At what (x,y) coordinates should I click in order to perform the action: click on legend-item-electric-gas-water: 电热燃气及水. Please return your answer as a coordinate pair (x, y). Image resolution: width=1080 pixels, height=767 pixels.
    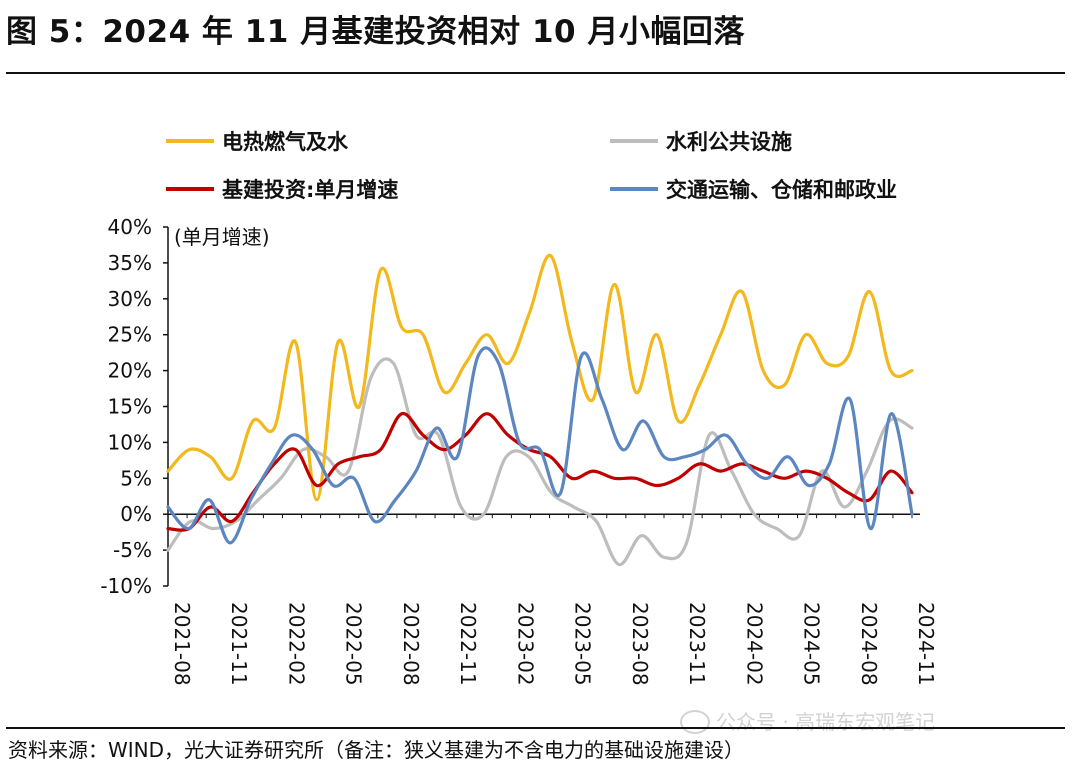
    Looking at the image, I should click on (257, 142).